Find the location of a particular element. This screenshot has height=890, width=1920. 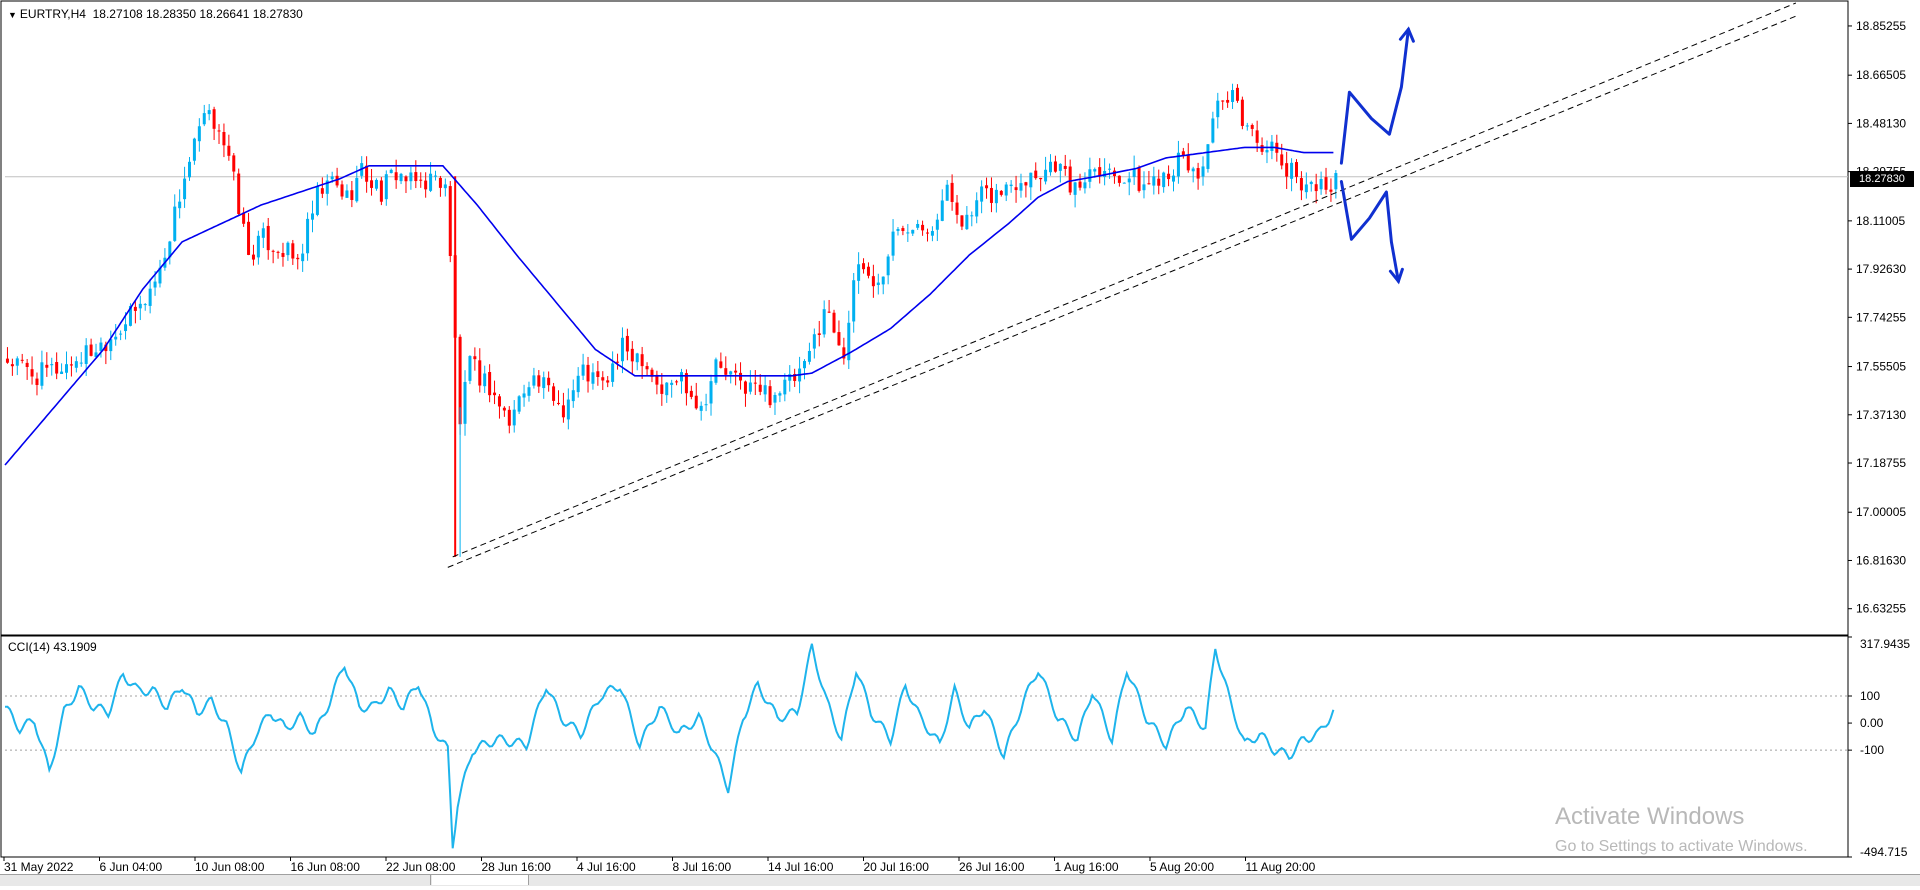

price-axis-label: 17.18755 is located at coordinates (1881, 463).